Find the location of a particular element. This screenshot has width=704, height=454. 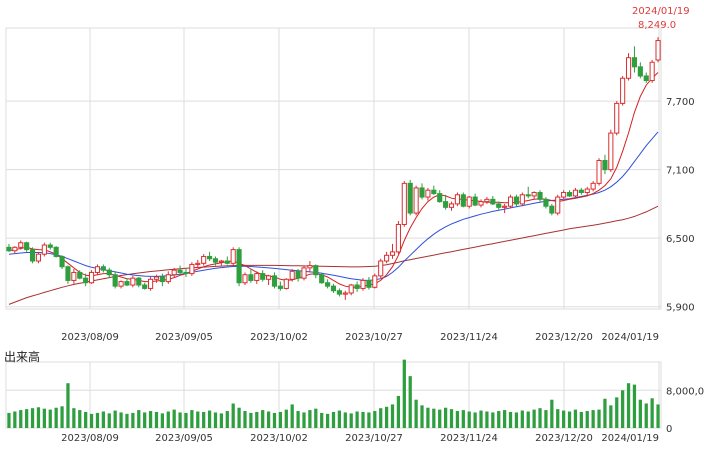

volume-x-tick-label: 2023/12/20 is located at coordinates (564, 438).